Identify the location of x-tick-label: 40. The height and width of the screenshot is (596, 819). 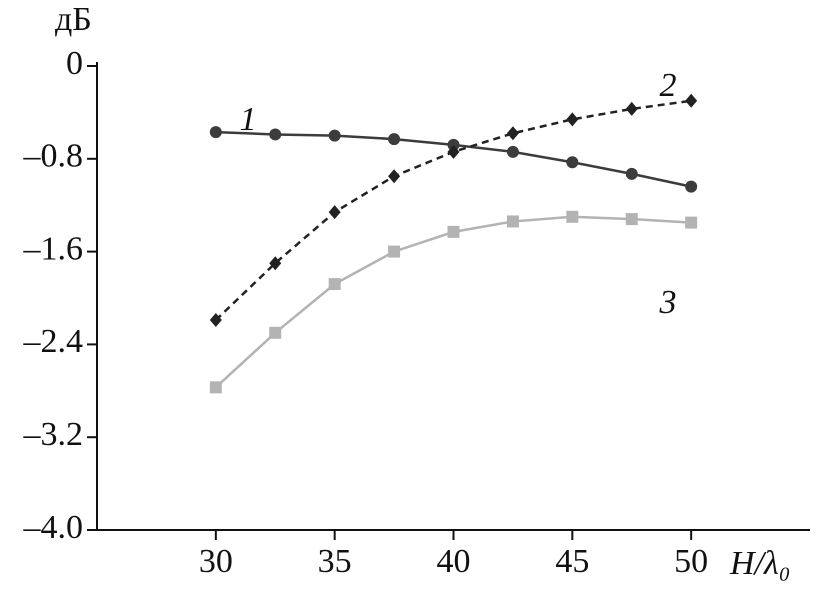
(454, 561).